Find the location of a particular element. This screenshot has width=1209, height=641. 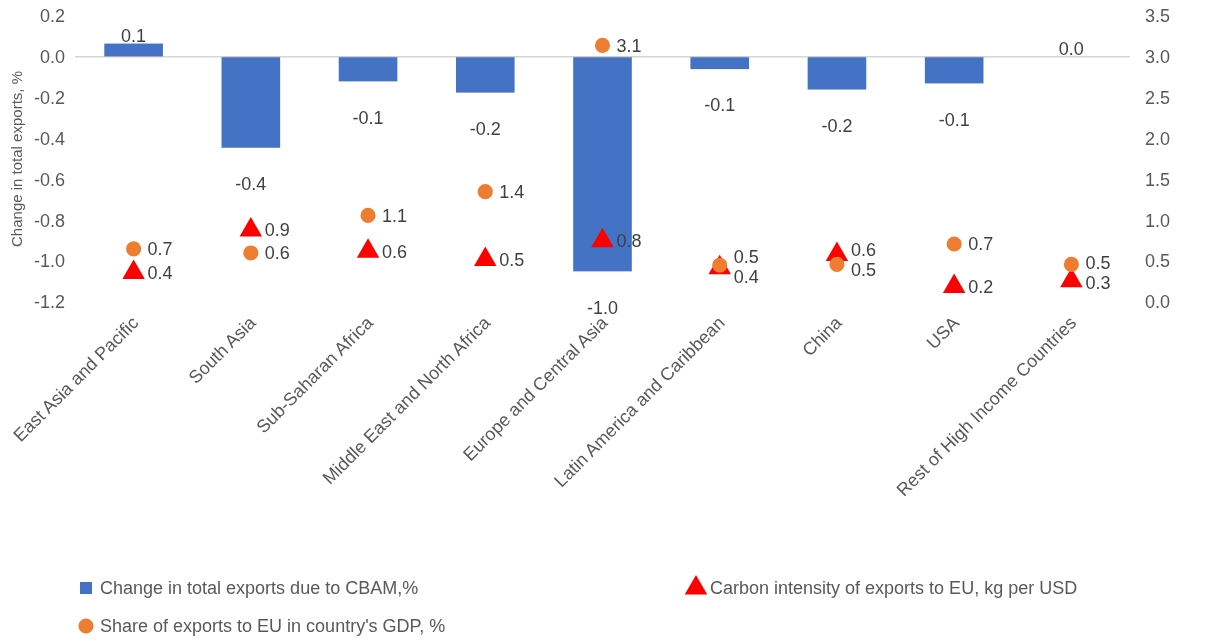

data-label: 0.0 is located at coordinates (1071, 49).